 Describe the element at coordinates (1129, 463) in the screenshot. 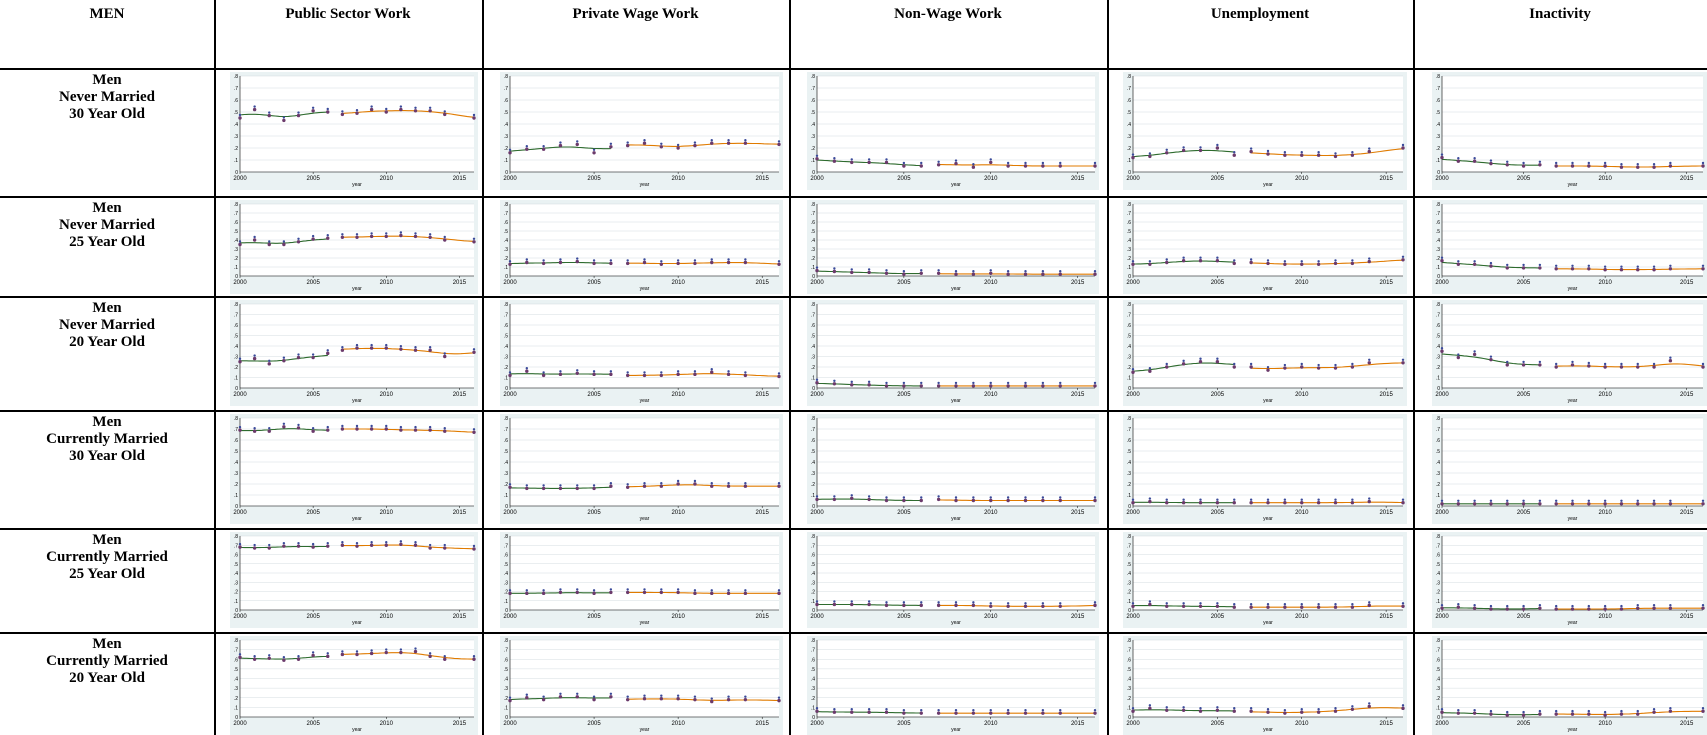

I see `y-tick-label: .4` at that location.